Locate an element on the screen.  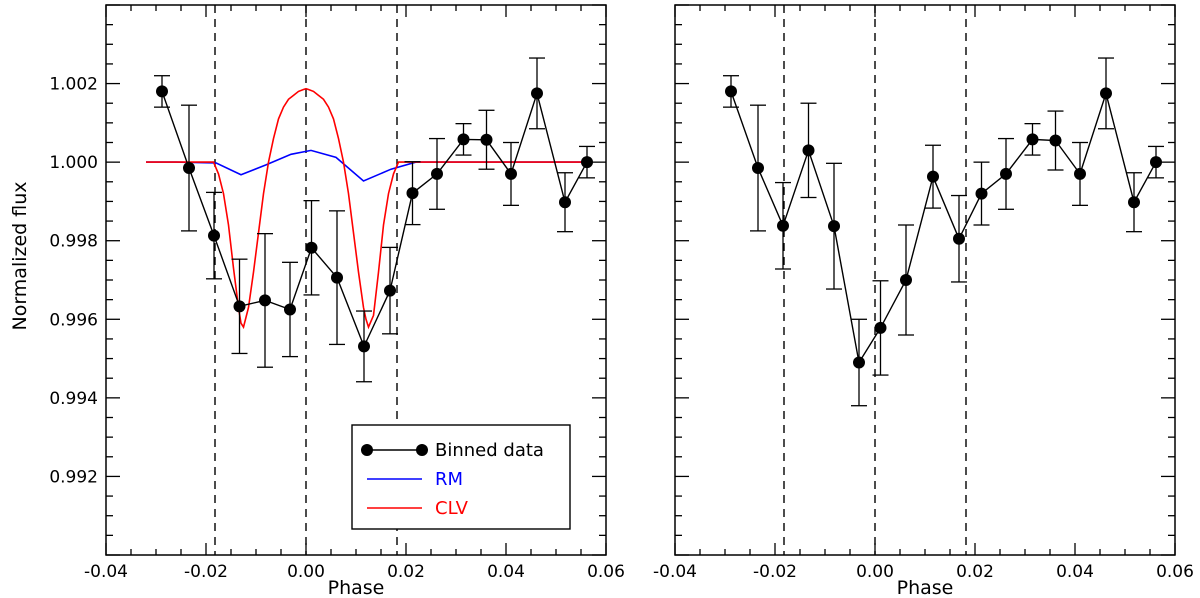
y-tick-label: 0.998 is located at coordinates (73, 242).